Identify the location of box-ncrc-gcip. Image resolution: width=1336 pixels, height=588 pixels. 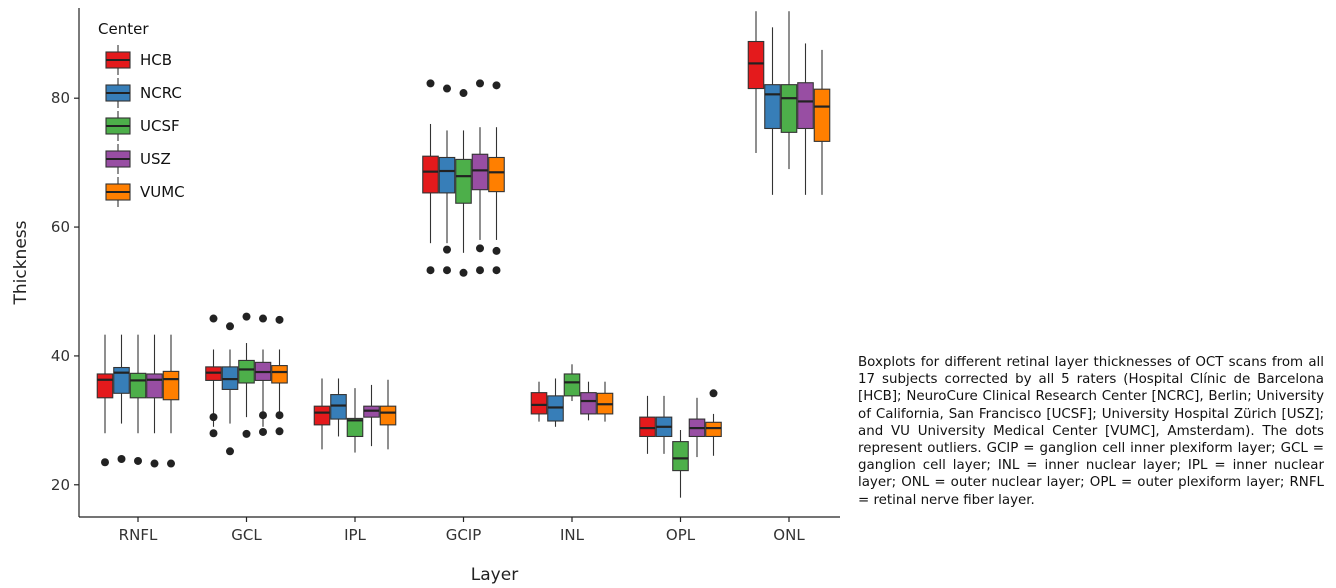
(447, 179).